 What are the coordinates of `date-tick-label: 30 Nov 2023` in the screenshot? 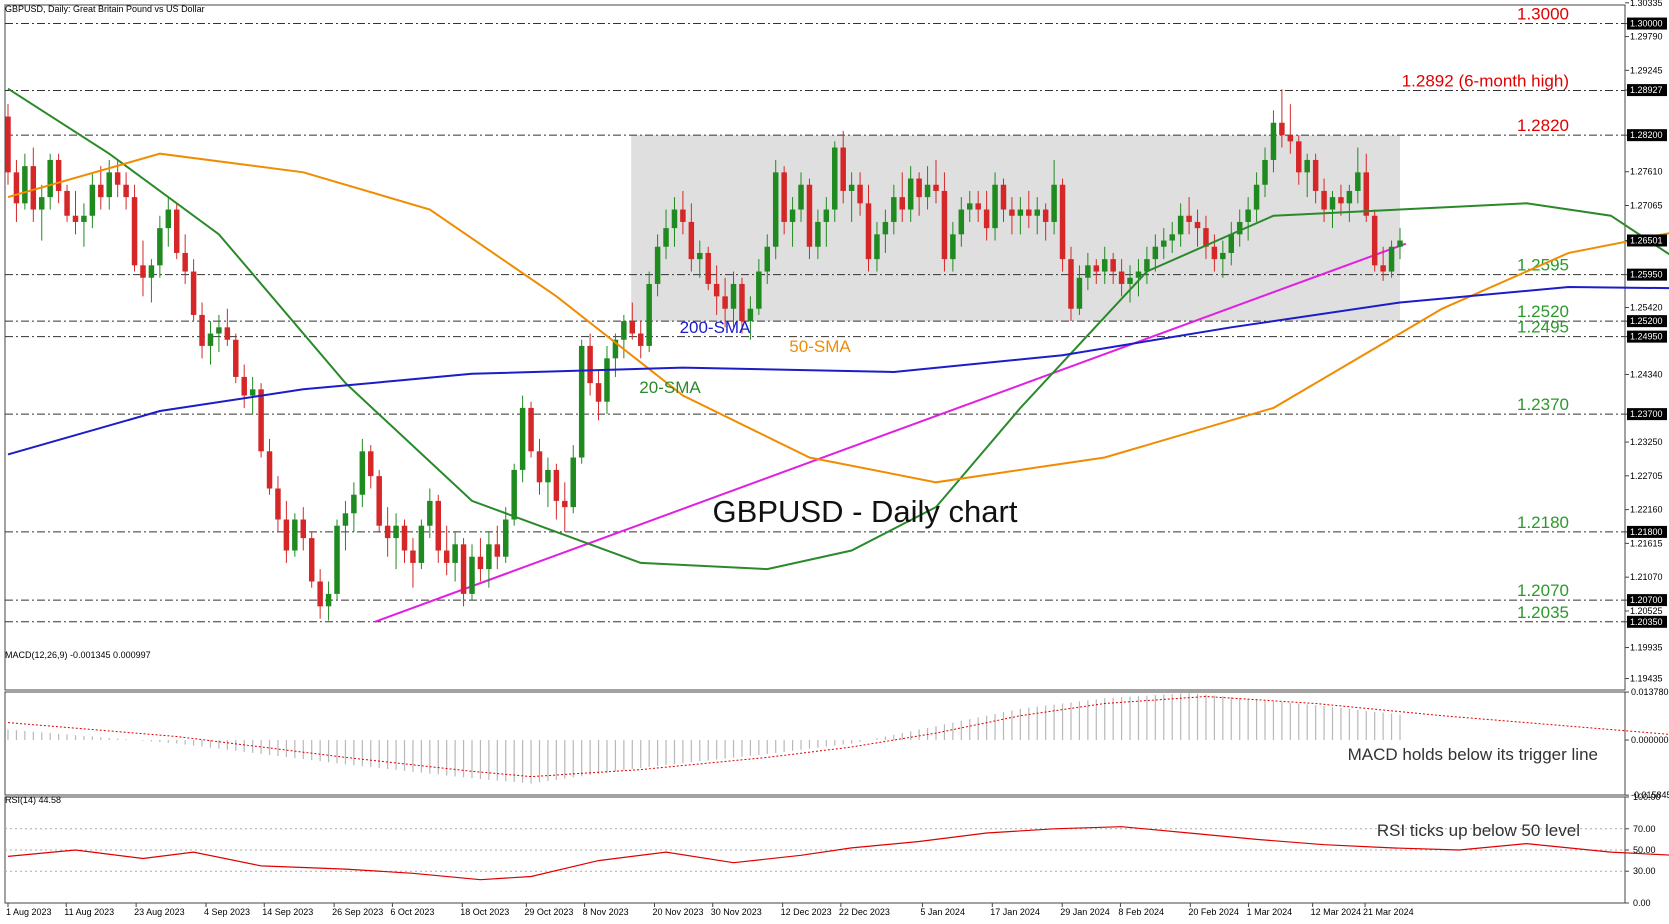 It's located at (736, 912).